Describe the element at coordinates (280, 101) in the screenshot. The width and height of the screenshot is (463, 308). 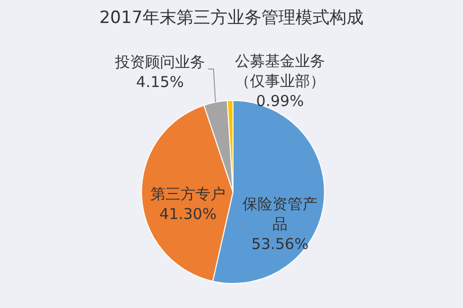
I see `data-label: 0.99%` at that location.